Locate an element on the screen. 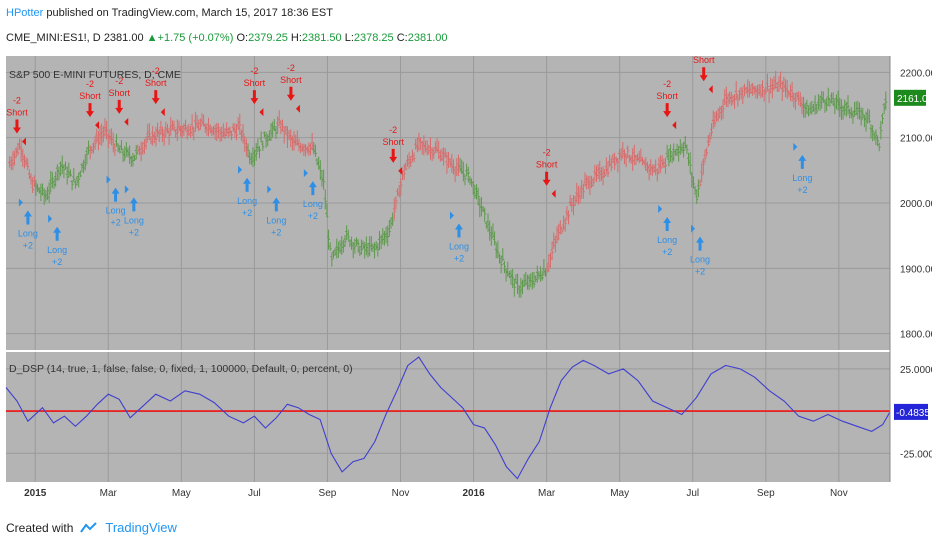 The image size is (932, 550). osc-tick-label: 25.0000 is located at coordinates (916, 370).